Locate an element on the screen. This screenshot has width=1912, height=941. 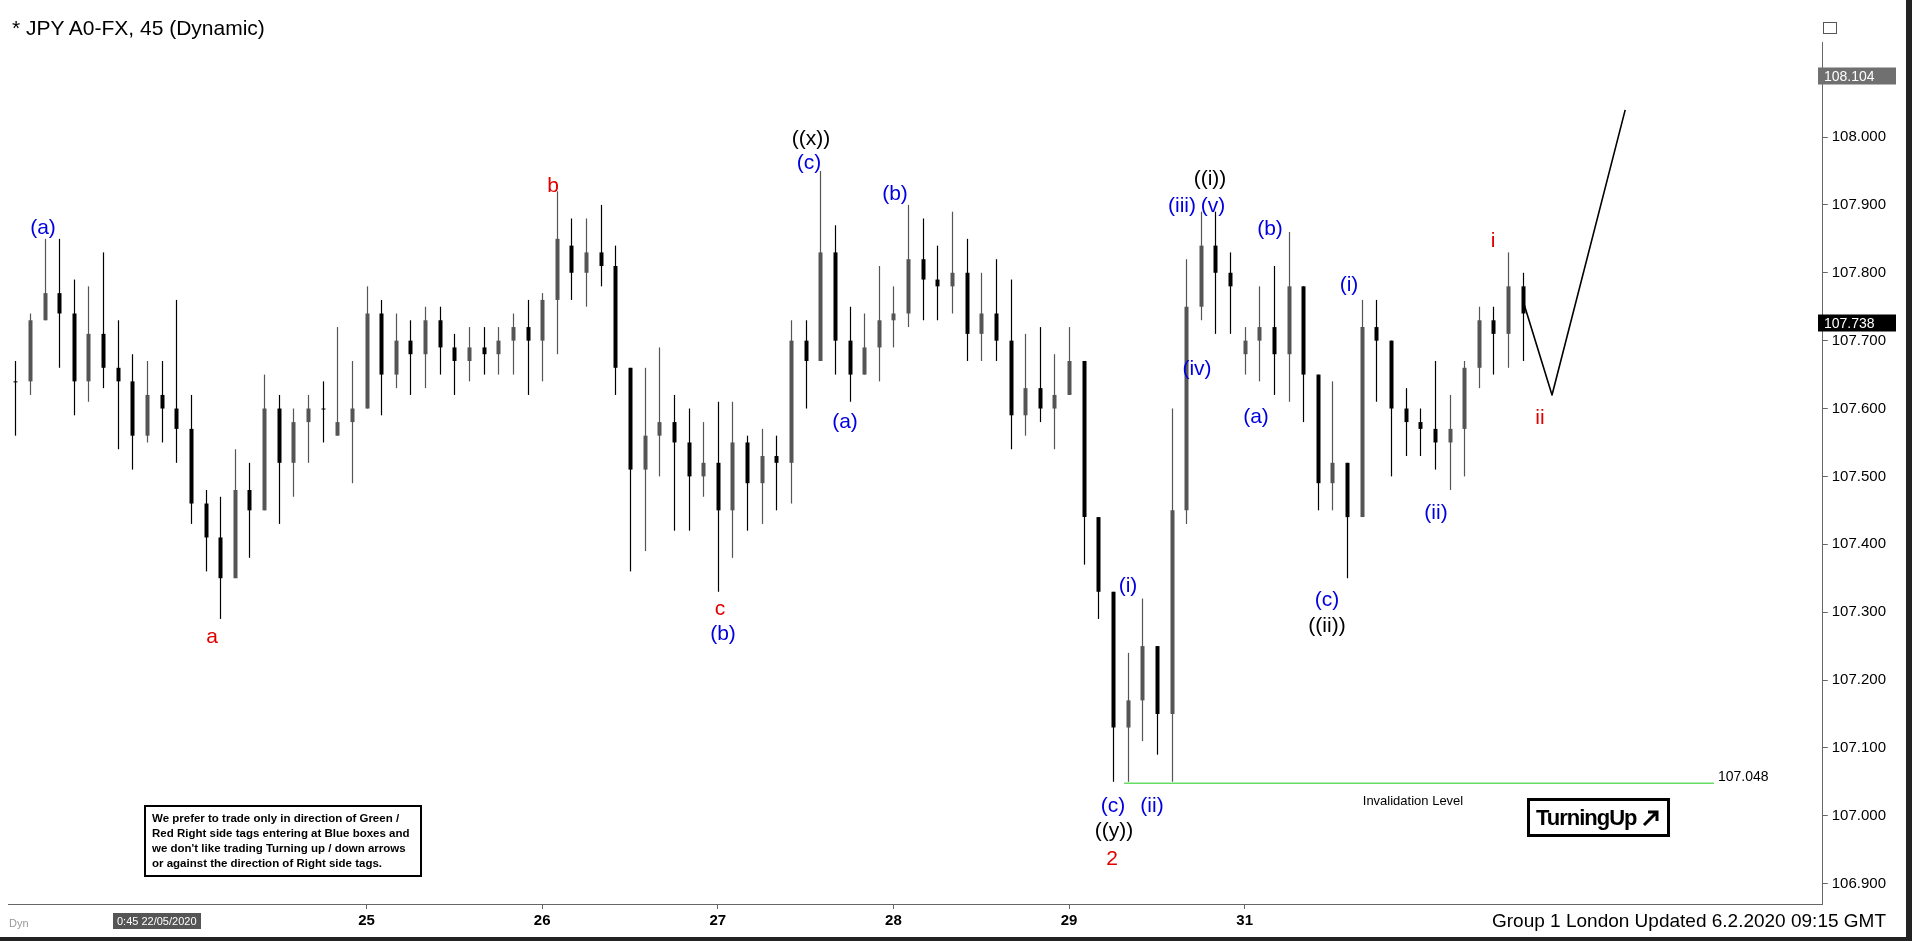
annotation: Invalidation Level is located at coordinates (1413, 800).